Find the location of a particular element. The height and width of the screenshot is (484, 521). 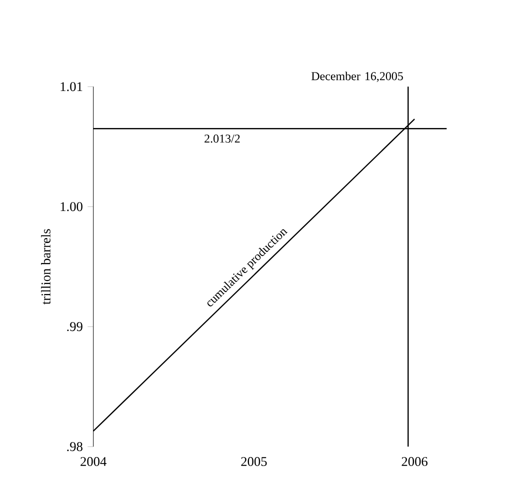

annotation: 2.013/2 is located at coordinates (222, 138).